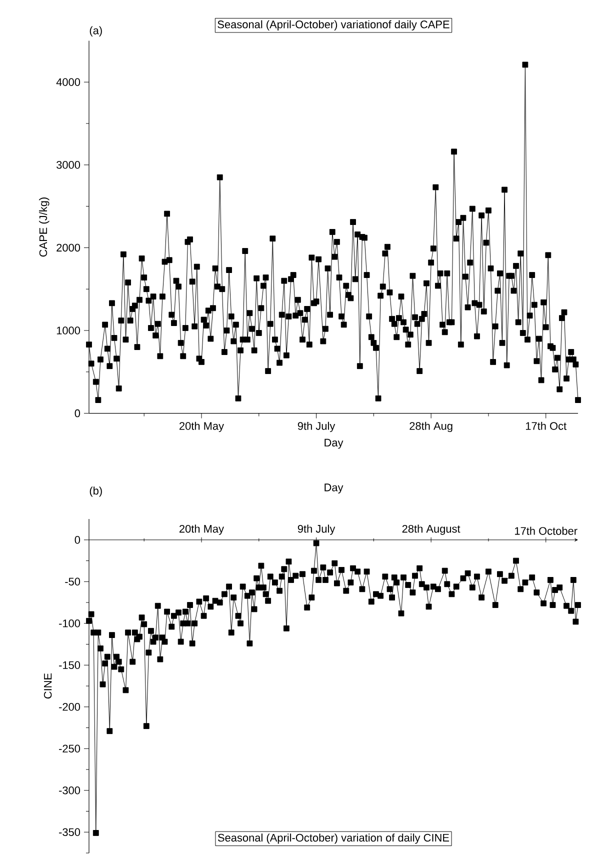 The width and height of the screenshot is (600, 855). Describe the element at coordinates (68, 82) in the screenshot. I see `y-tick-label: 4000` at that location.